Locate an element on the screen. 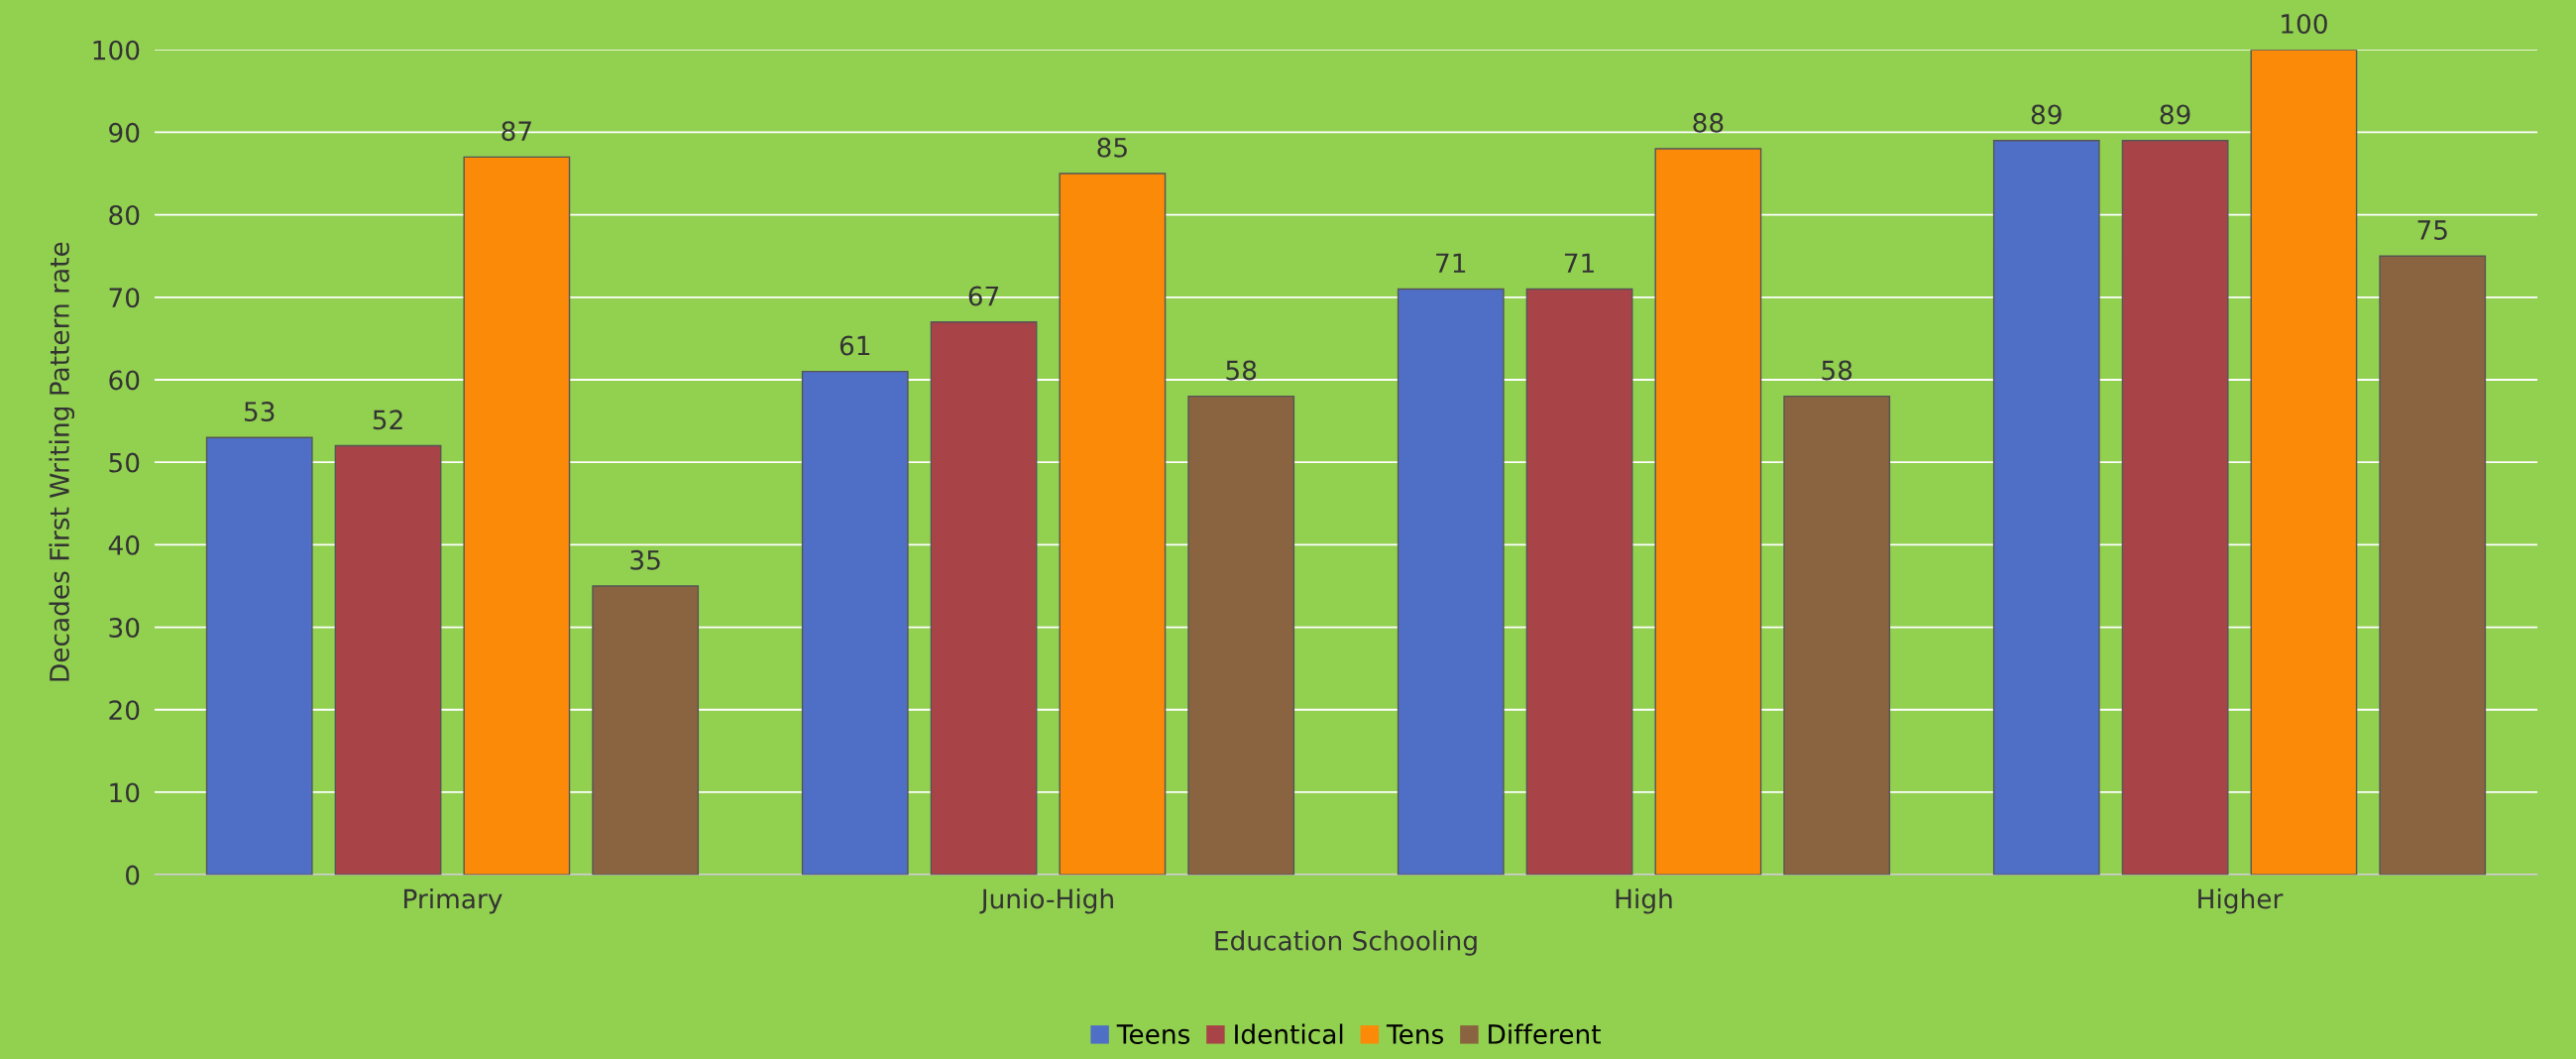 Image resolution: width=2576 pixels, height=1059 pixels. data-label: 35 is located at coordinates (645, 559).